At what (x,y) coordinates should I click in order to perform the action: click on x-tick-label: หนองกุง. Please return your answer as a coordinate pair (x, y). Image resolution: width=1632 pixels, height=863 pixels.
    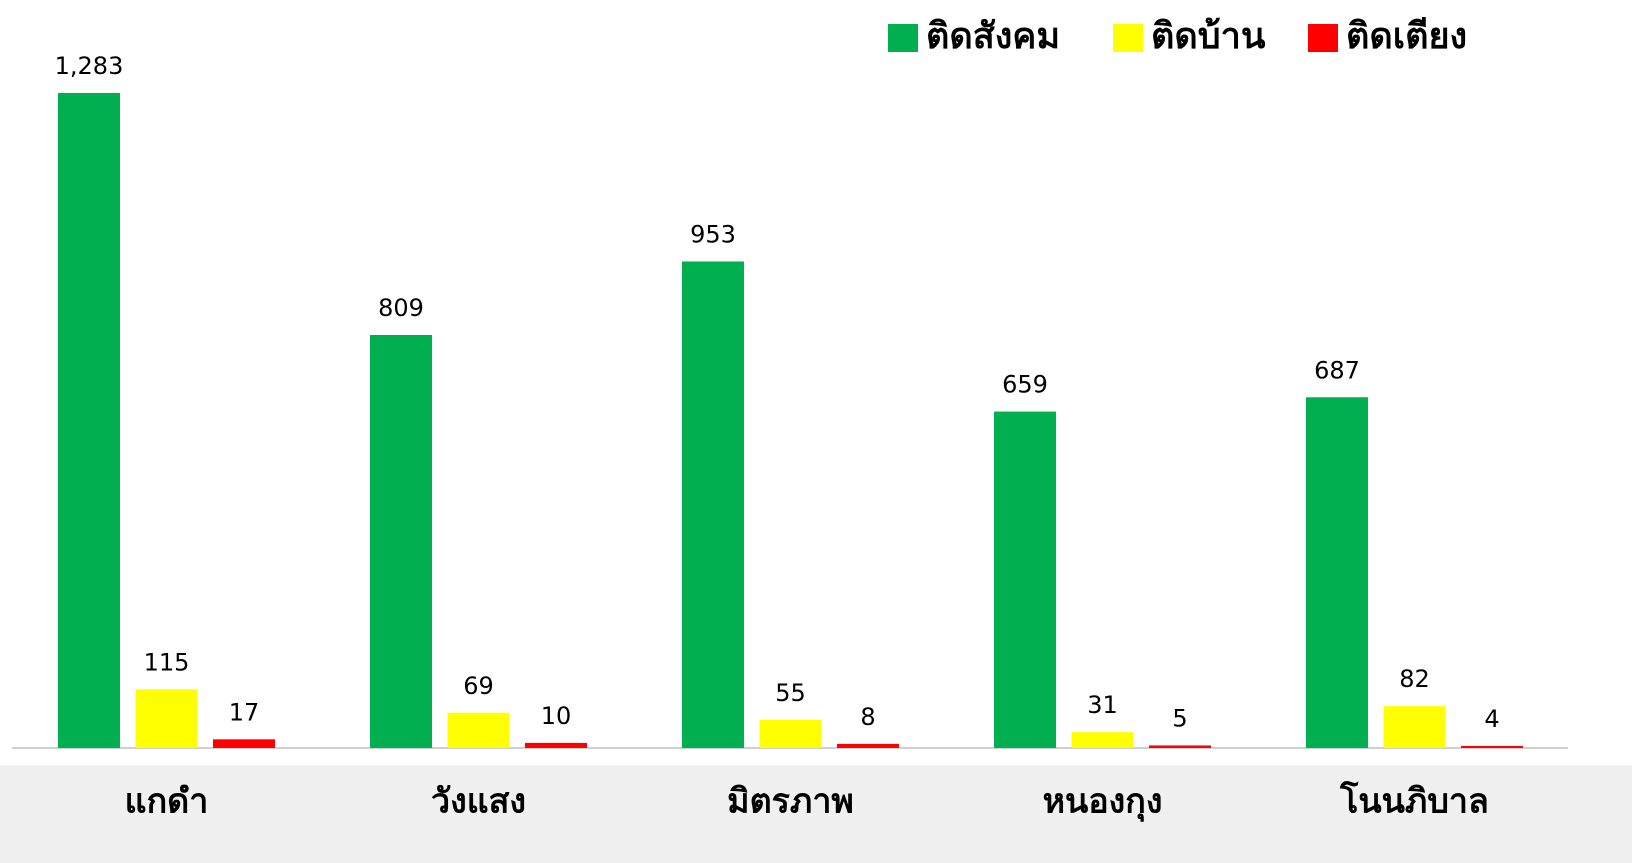
    Looking at the image, I should click on (1103, 802).